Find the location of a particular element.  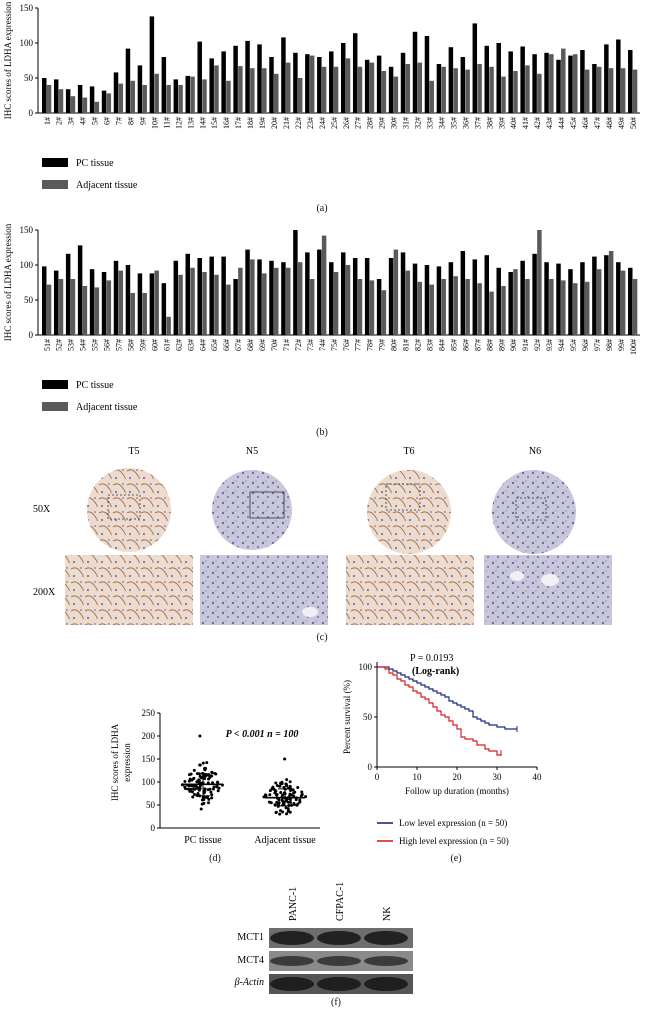

x-tick-label: 40 is located at coordinates (538, 777).